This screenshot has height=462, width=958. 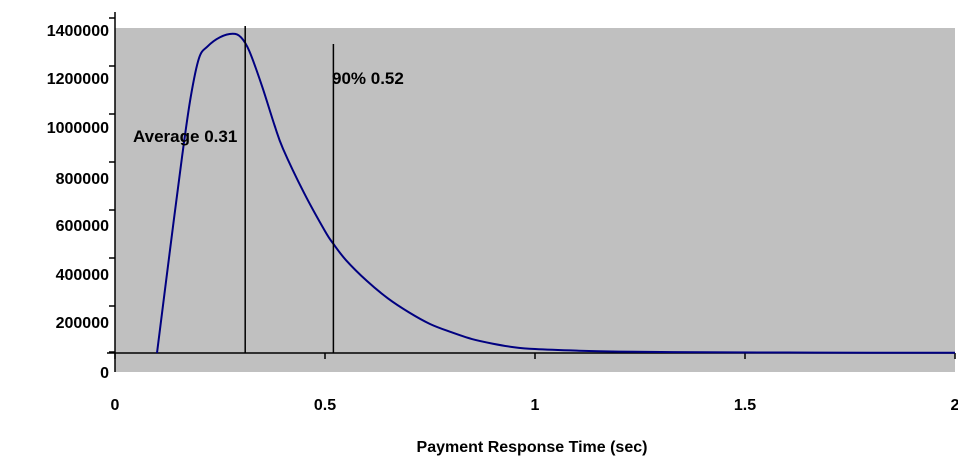 What do you see at coordinates (115, 405) in the screenshot?
I see `x-tick-label: 0` at bounding box center [115, 405].